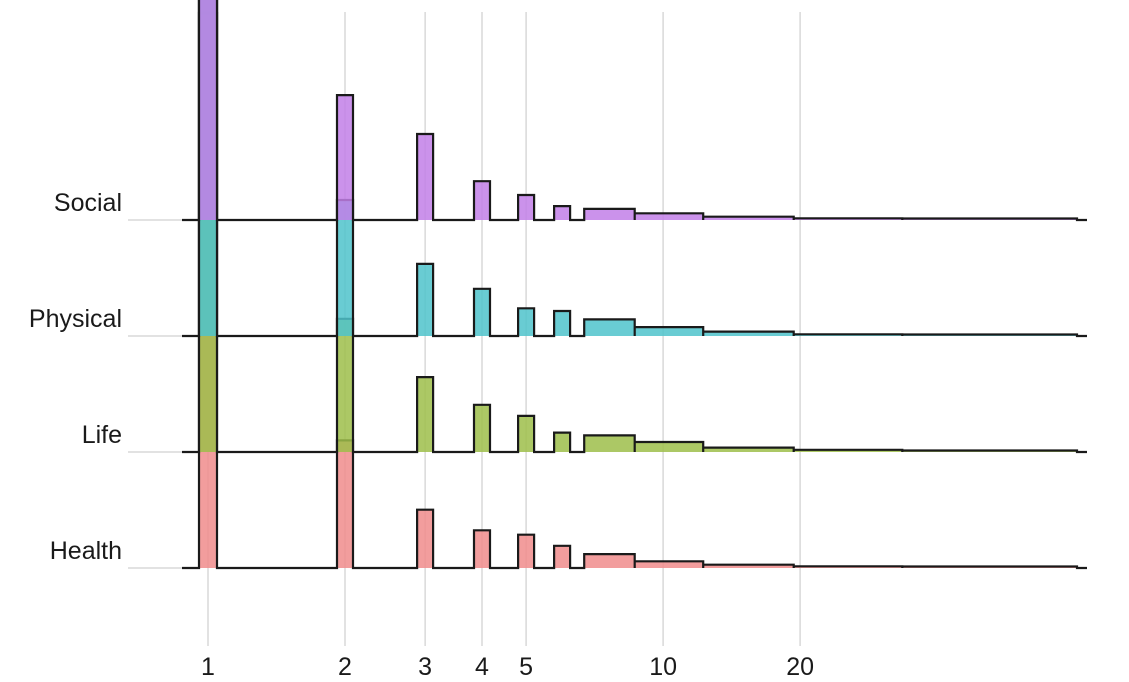  Describe the element at coordinates (663, 667) in the screenshot. I see `x-tick-label: 10` at that location.